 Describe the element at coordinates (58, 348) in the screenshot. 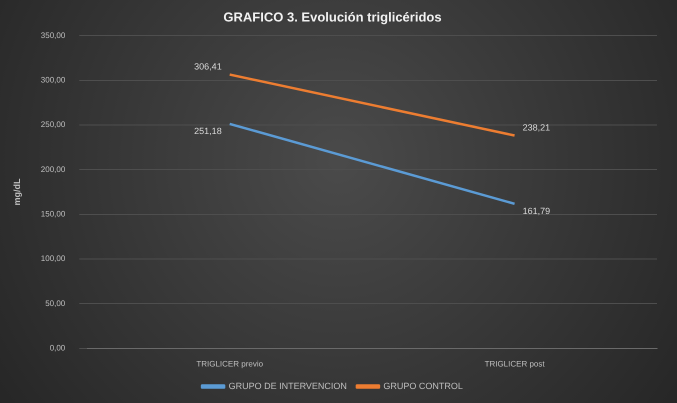

I see `y-tick-label: 0,00` at that location.